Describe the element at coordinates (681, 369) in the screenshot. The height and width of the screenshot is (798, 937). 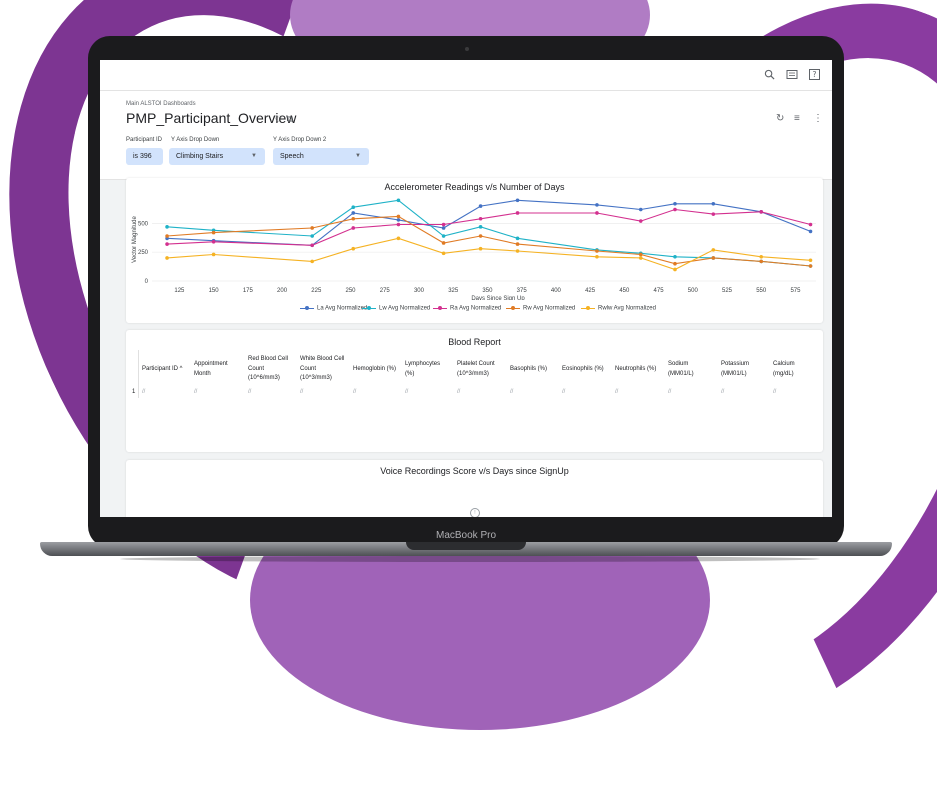
I see `column-header: Sodium (MM01/L)` at that location.